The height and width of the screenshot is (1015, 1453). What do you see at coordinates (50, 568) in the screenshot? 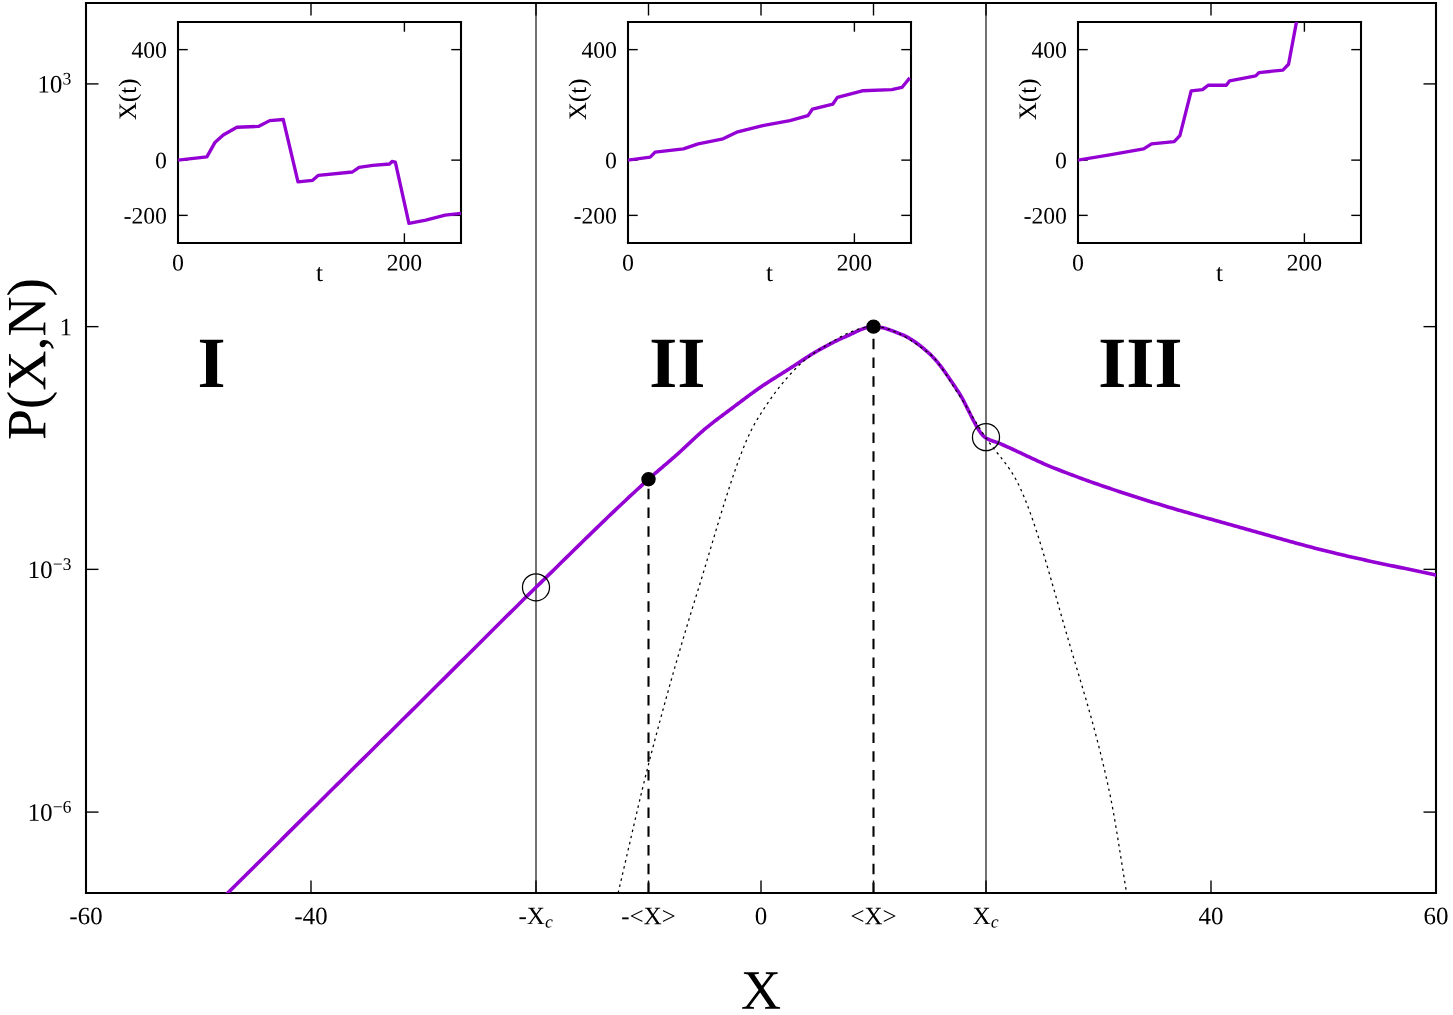
I see `y-tick-label: 10$^{−3}$` at bounding box center [50, 568].